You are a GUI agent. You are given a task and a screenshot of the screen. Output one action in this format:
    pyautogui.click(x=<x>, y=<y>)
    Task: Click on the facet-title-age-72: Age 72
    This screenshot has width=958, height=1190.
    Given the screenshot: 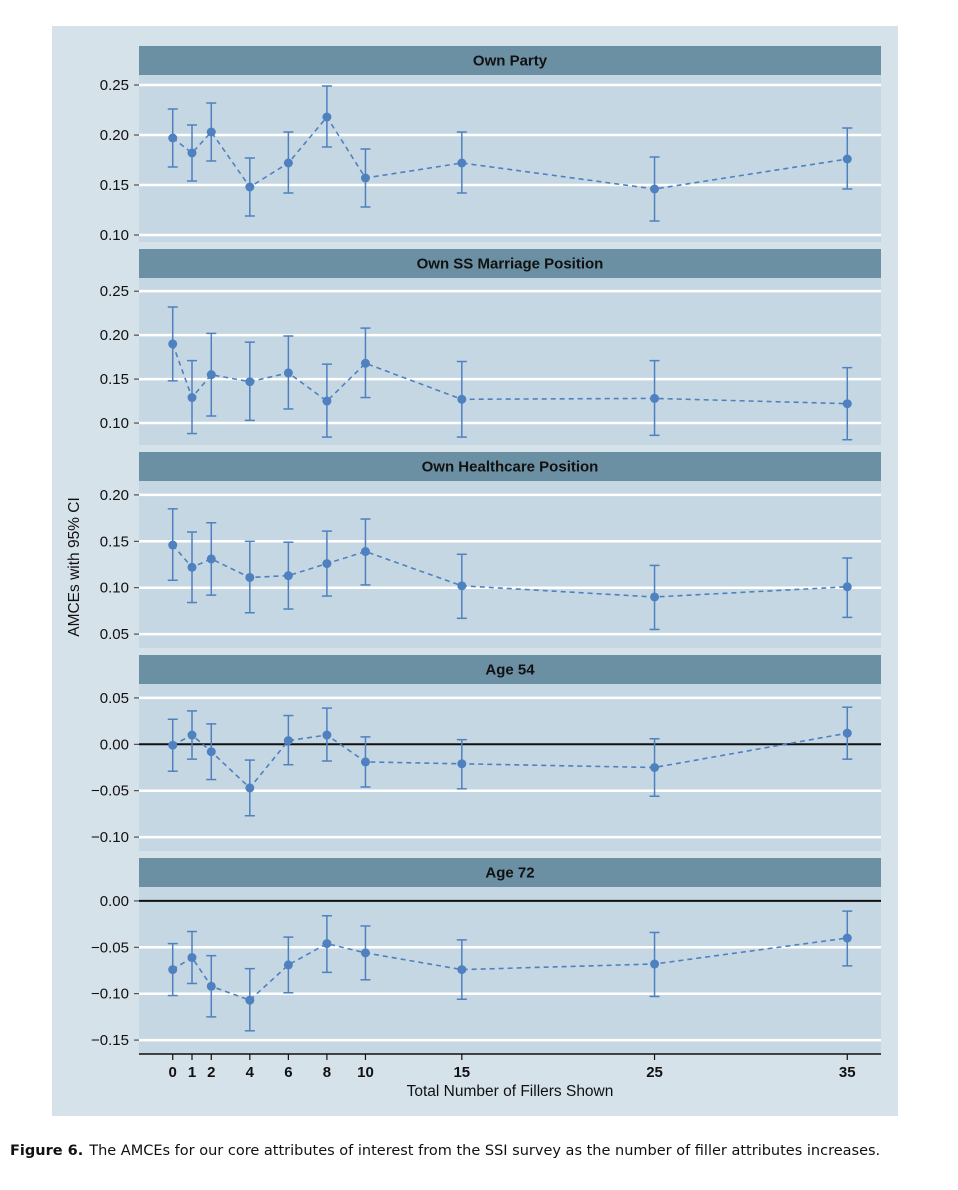 What is the action you would take?
    pyautogui.click(x=509, y=873)
    